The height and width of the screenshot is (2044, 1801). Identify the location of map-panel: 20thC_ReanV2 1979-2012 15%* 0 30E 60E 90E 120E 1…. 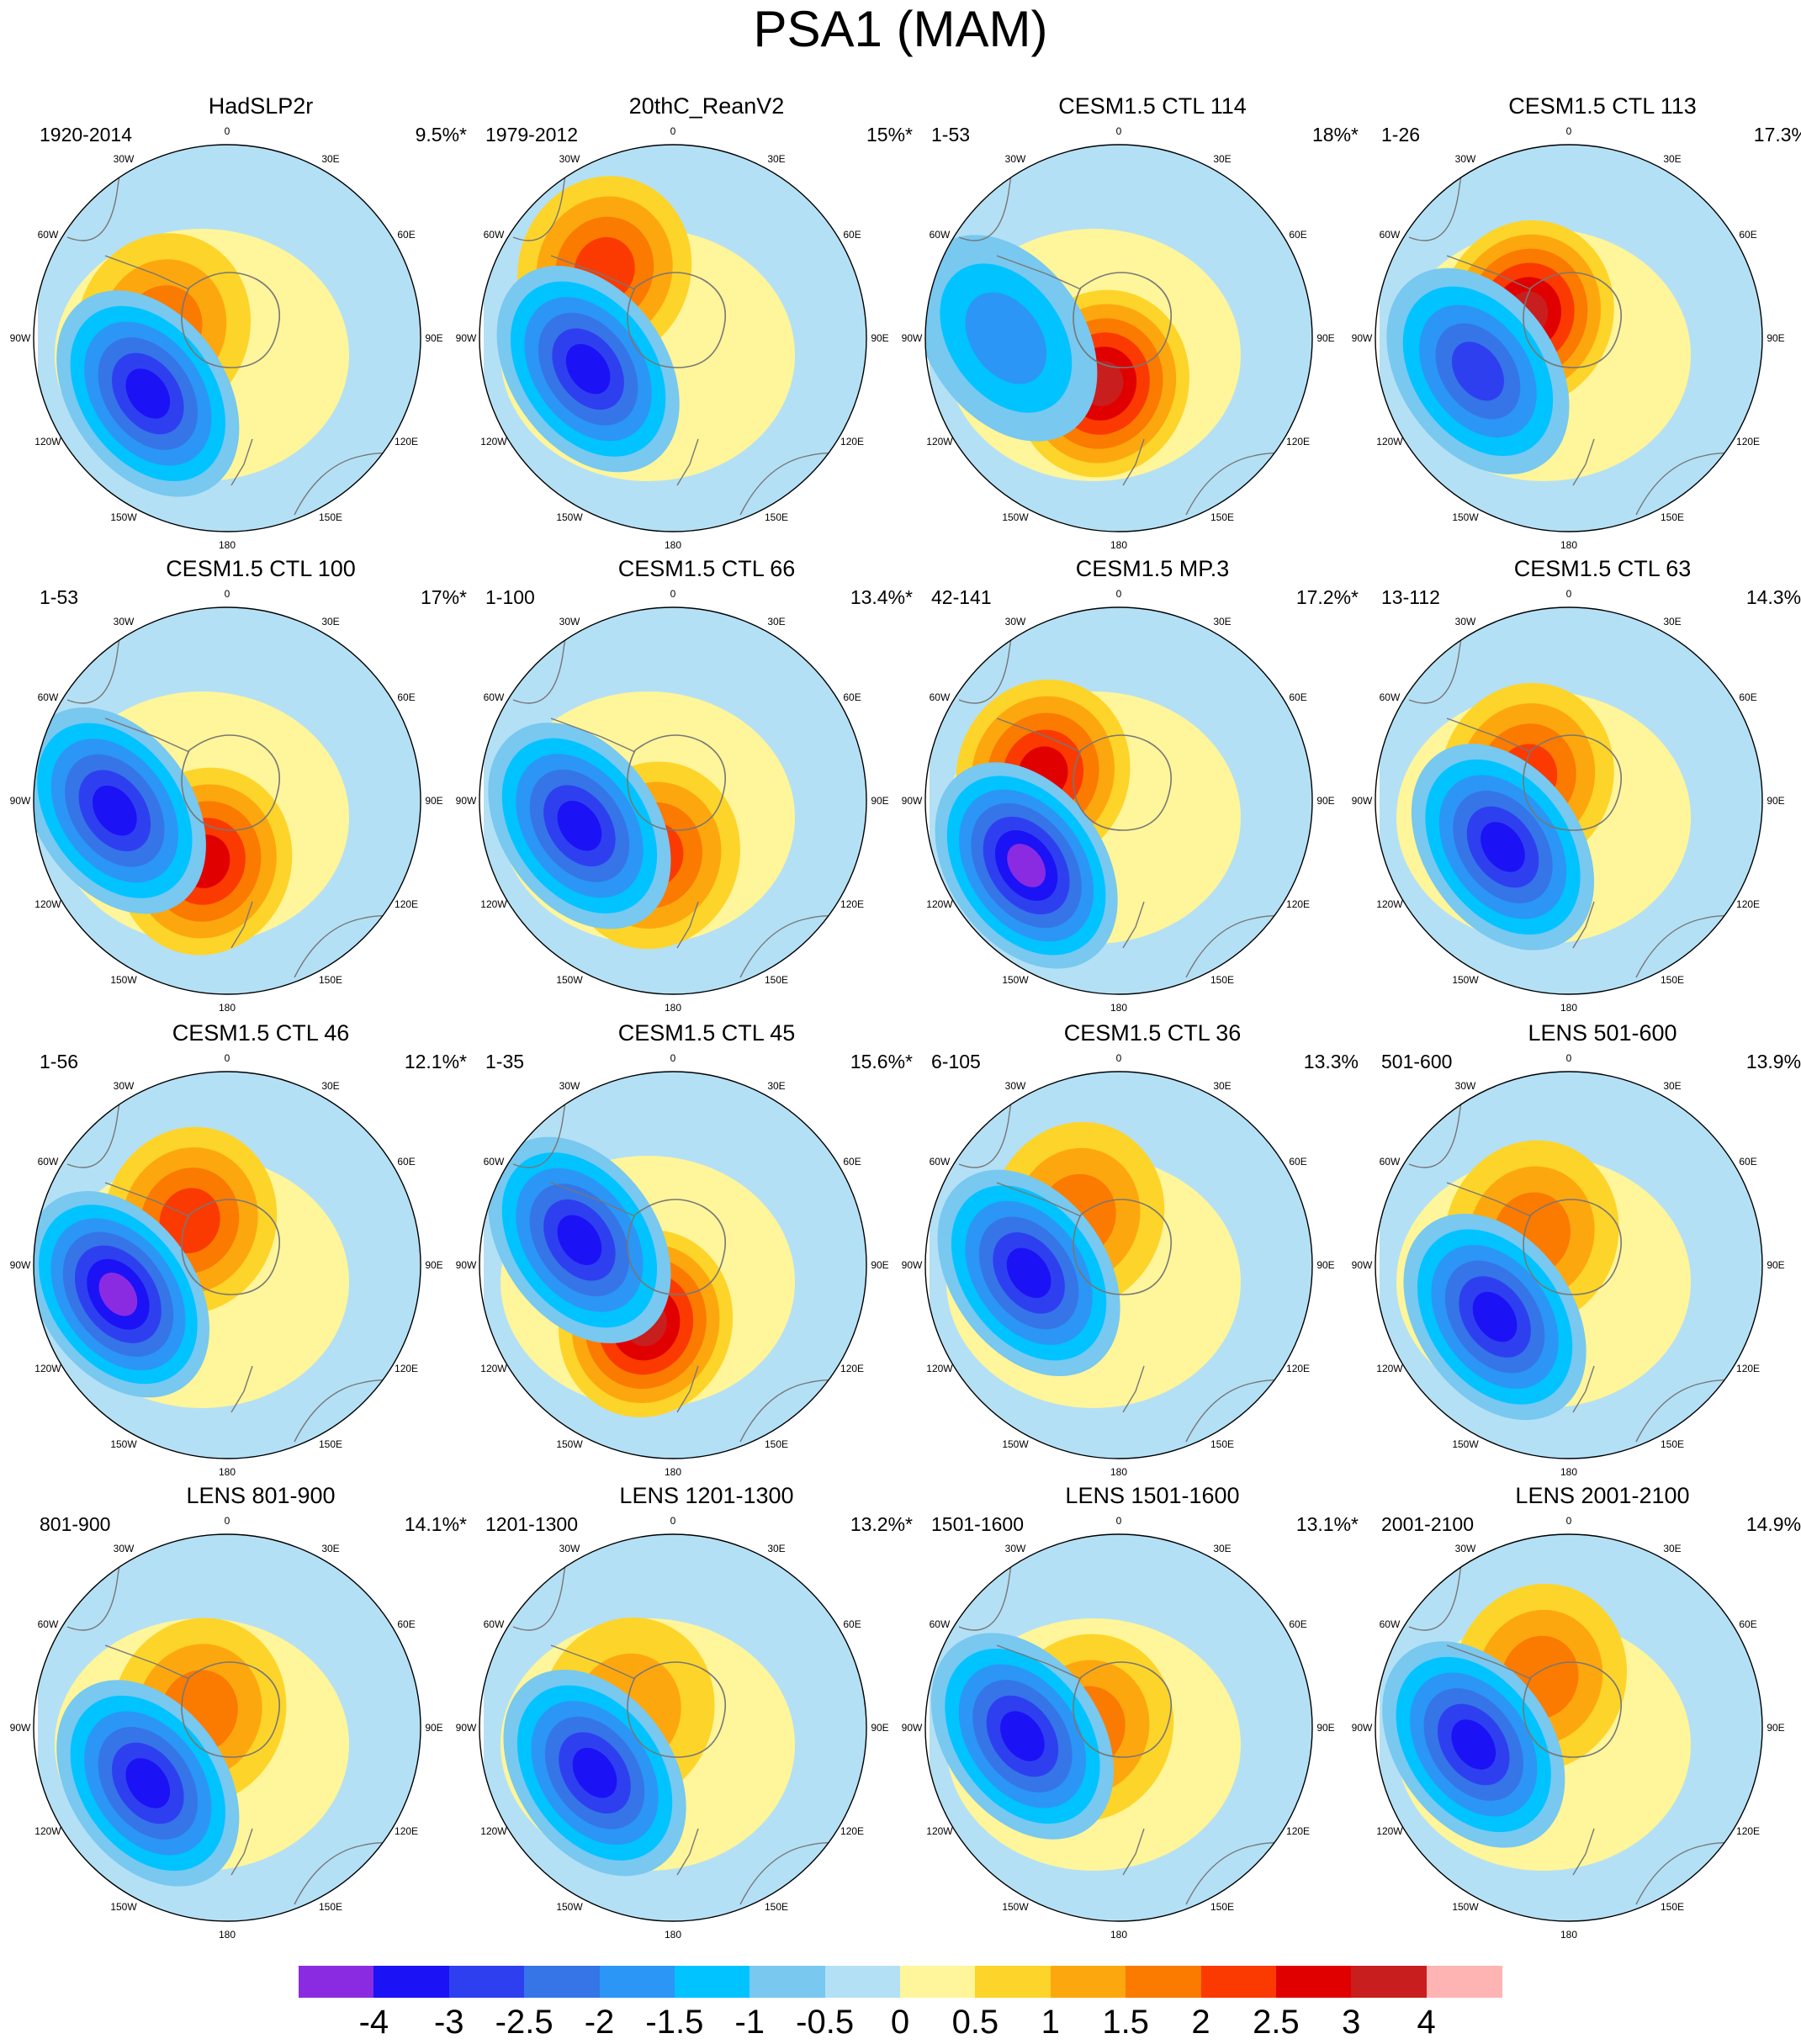
(693, 325).